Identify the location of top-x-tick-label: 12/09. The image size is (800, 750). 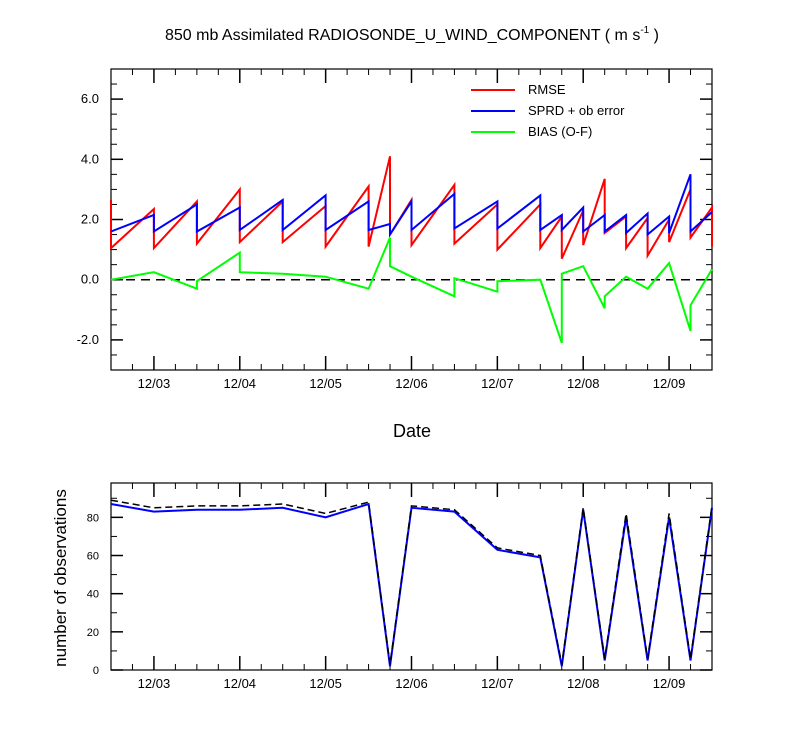
(669, 383).